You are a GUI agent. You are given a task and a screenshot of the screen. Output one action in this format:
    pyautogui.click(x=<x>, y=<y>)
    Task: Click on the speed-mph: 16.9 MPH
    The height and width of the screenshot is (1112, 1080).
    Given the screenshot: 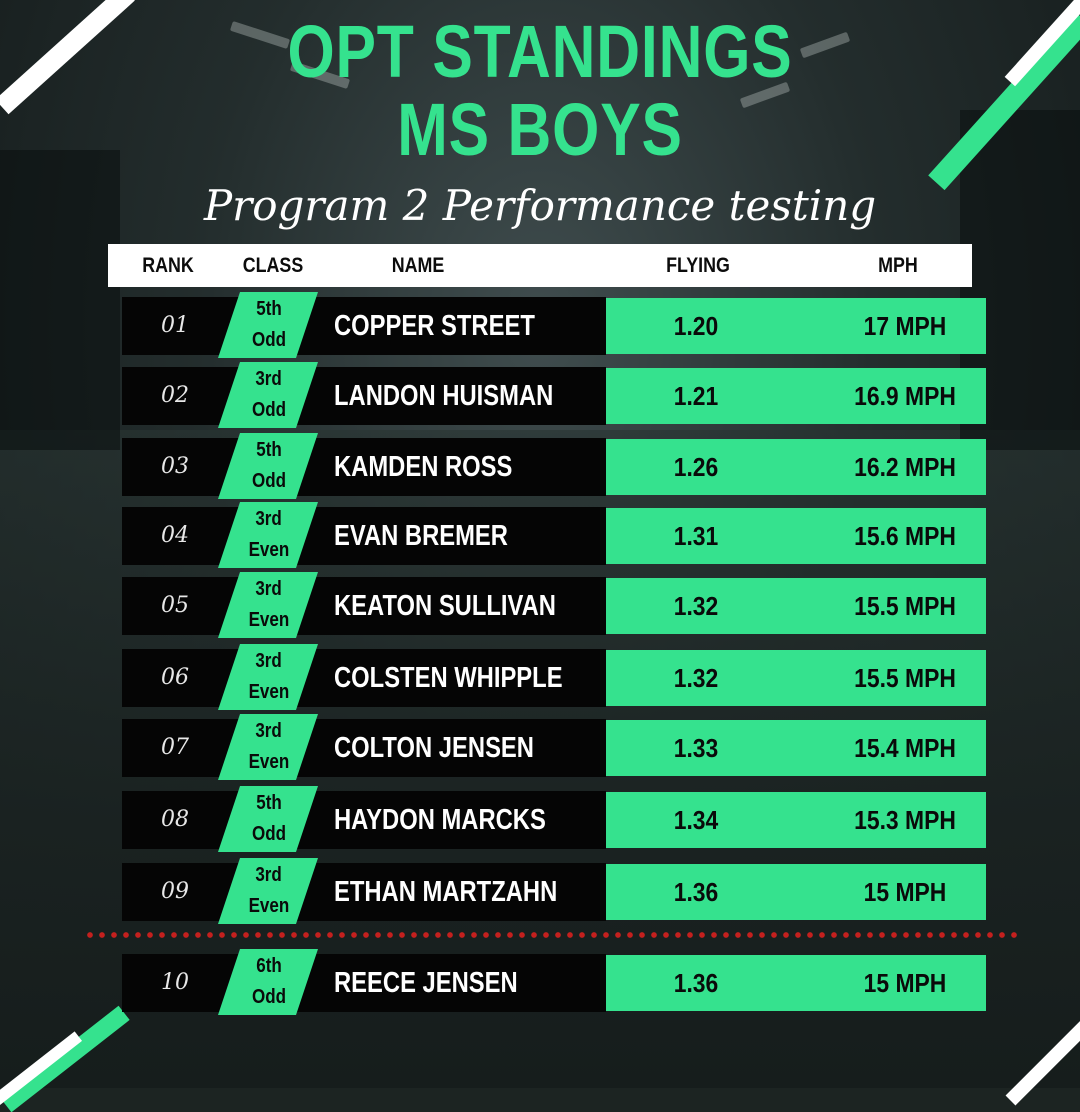 What is the action you would take?
    pyautogui.click(x=905, y=396)
    